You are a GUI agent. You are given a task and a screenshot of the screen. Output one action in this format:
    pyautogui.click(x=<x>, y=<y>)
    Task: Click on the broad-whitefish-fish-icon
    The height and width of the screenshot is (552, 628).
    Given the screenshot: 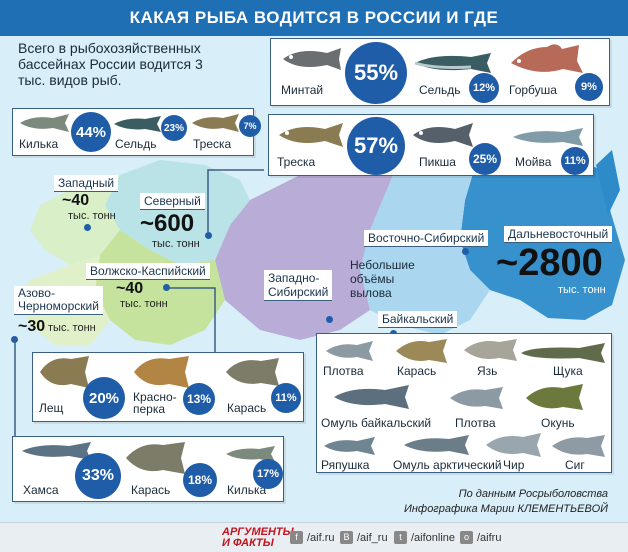 What is the action you would take?
    pyautogui.click(x=513, y=445)
    